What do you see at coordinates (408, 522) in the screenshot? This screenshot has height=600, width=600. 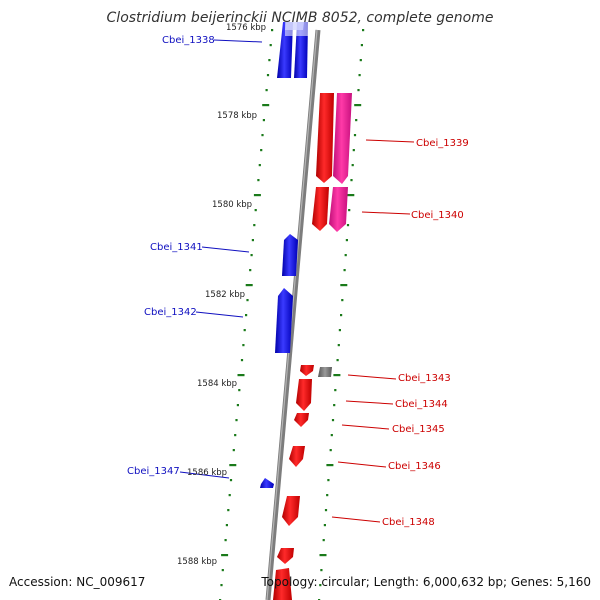 I see `gene-label-cbei-1348: Cbei_1348` at bounding box center [408, 522].